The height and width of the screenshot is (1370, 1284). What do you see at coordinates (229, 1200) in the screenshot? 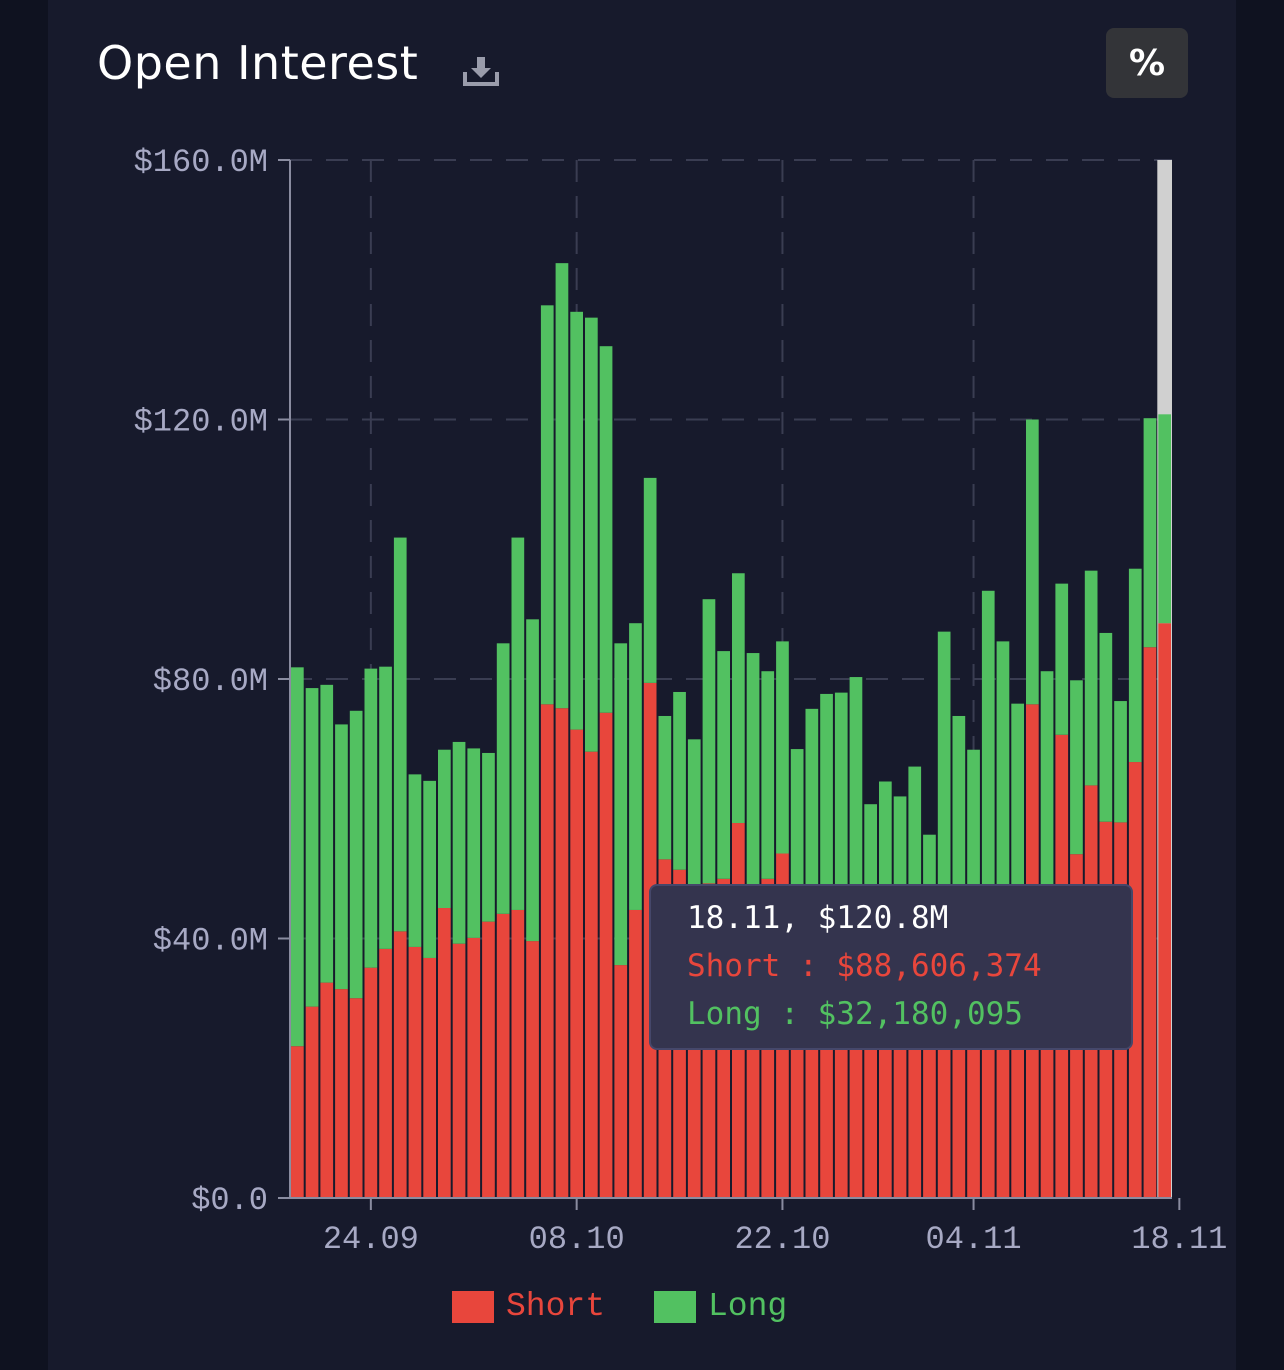
I see `y-tick-label: $0.0` at bounding box center [229, 1200].